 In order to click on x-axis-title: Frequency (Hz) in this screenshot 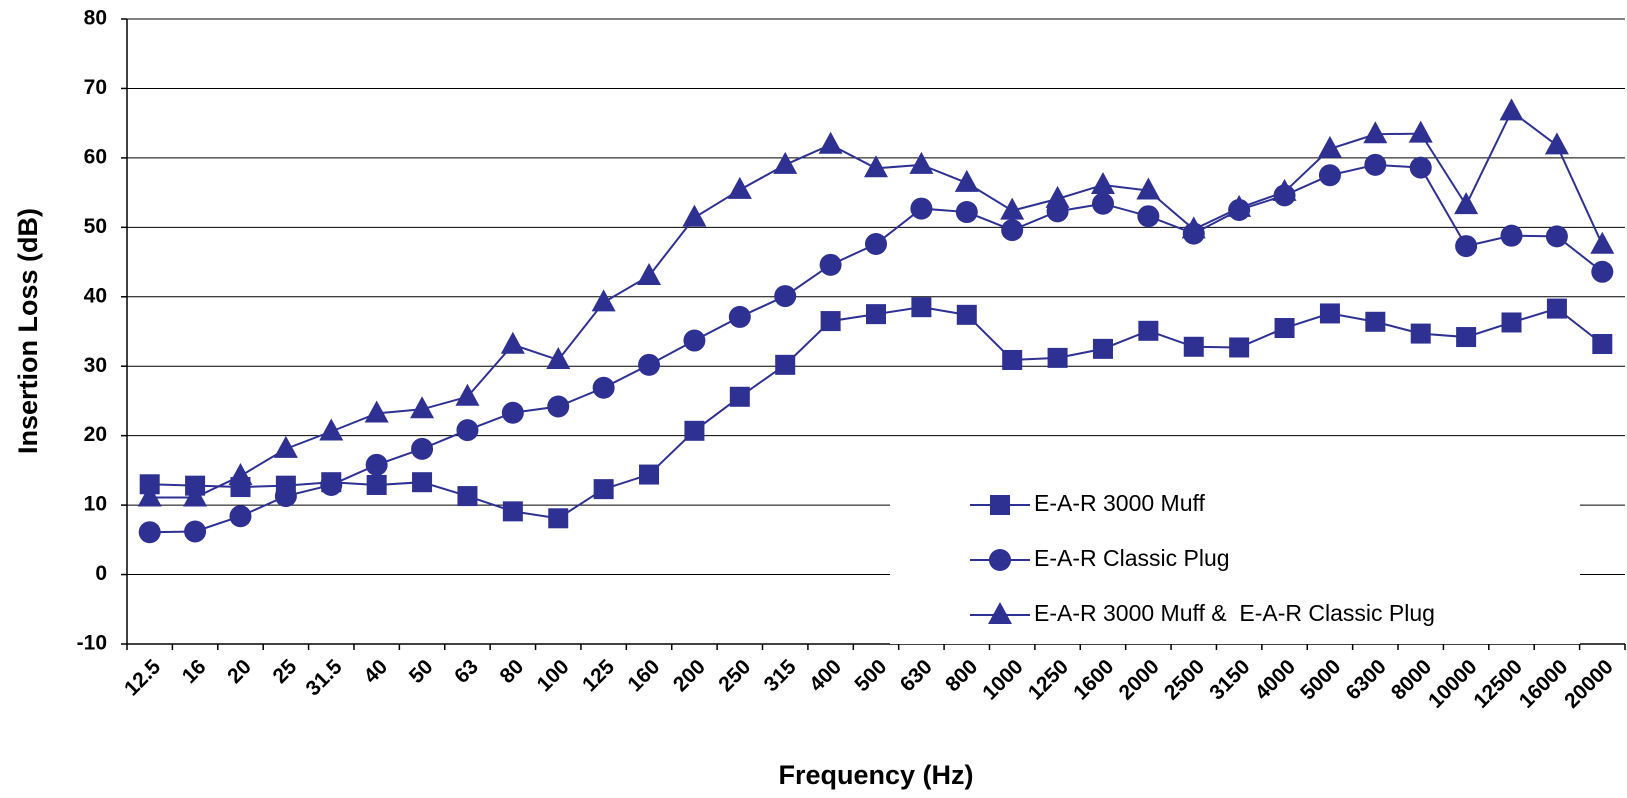, I will do `click(875, 775)`.